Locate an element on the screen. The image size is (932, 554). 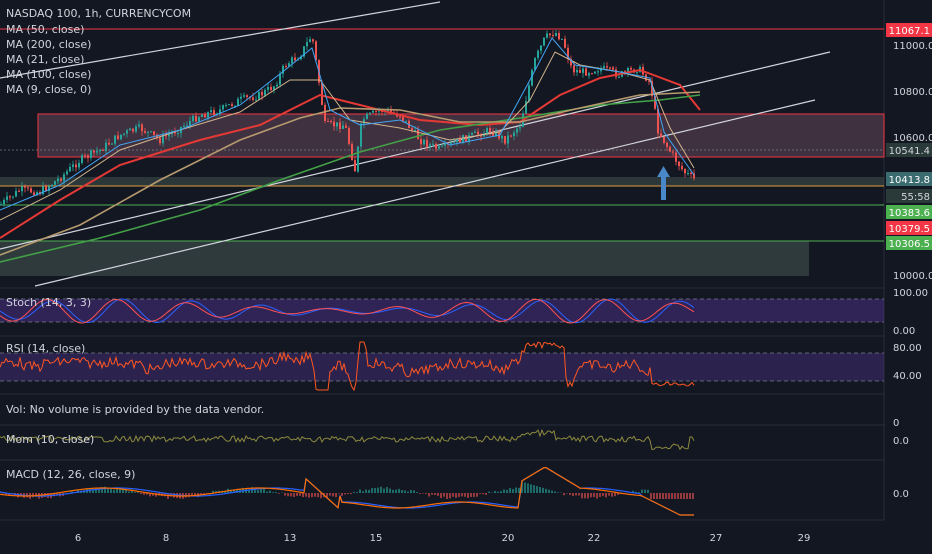
rsi-label: RSI (14, close) is located at coordinates (45, 348).